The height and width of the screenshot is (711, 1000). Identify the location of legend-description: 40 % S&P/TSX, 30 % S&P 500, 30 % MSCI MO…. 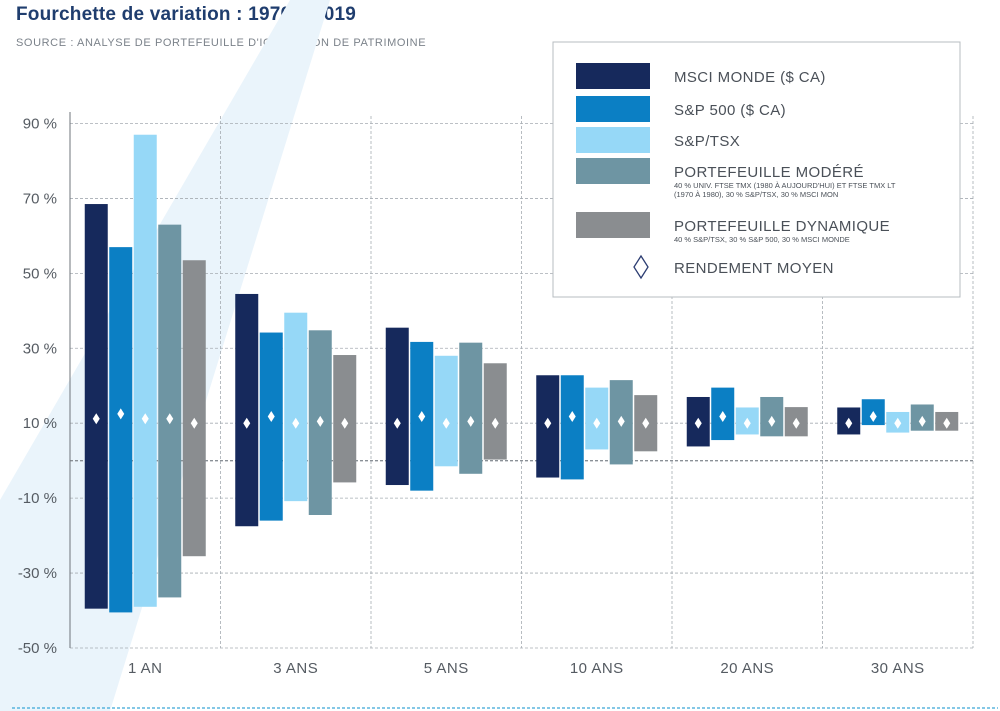
(762, 239).